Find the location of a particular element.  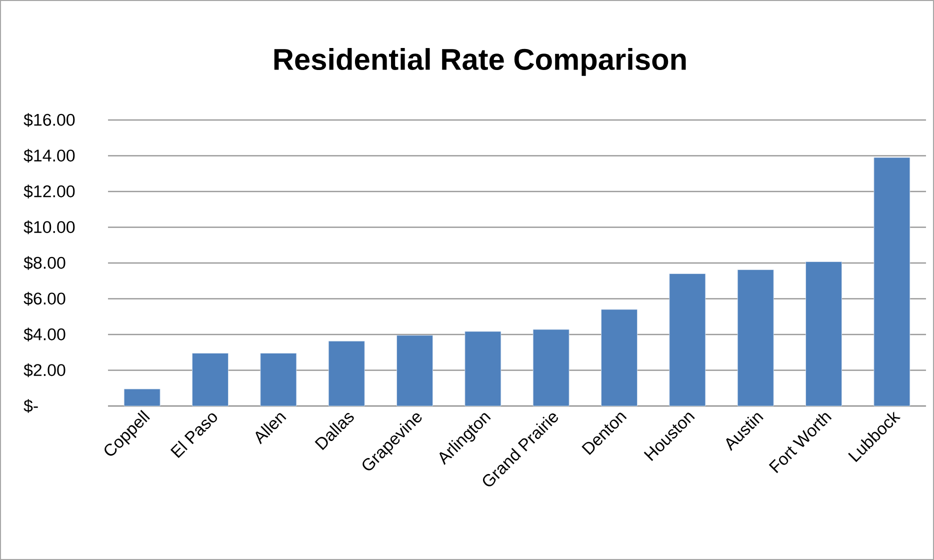

y-tick-label: $8.00 is located at coordinates (45, 263).